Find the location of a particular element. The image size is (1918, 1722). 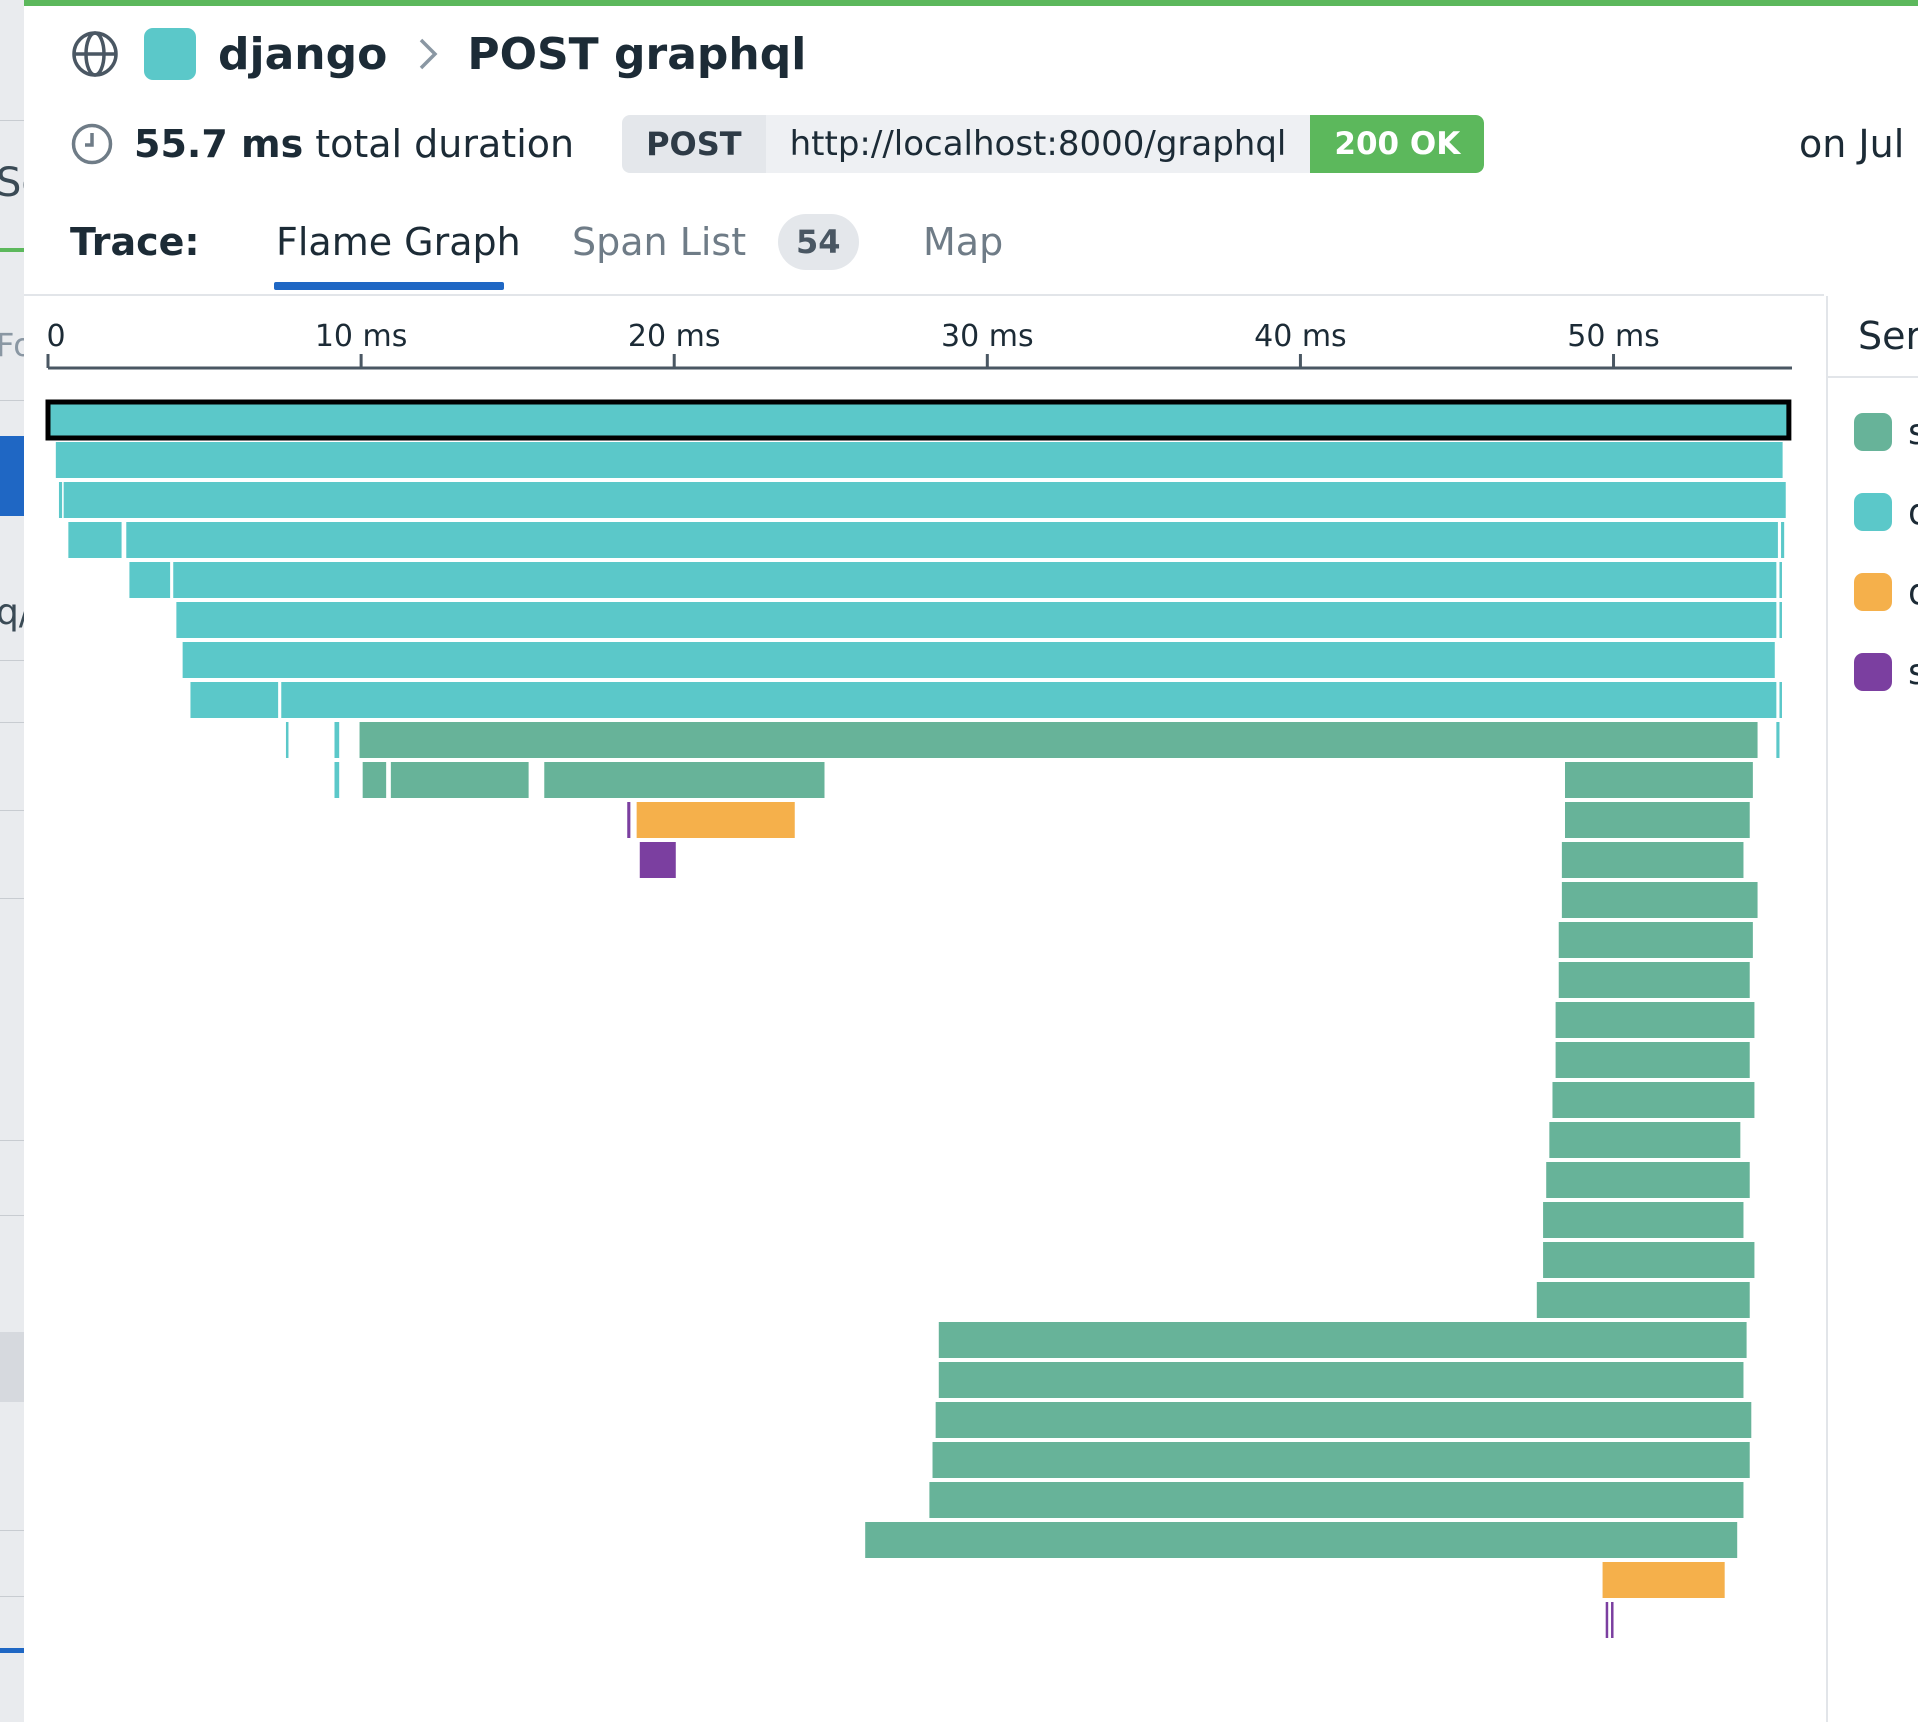

legend-item-strawberry: strawberry is located at coordinates (1886, 672).